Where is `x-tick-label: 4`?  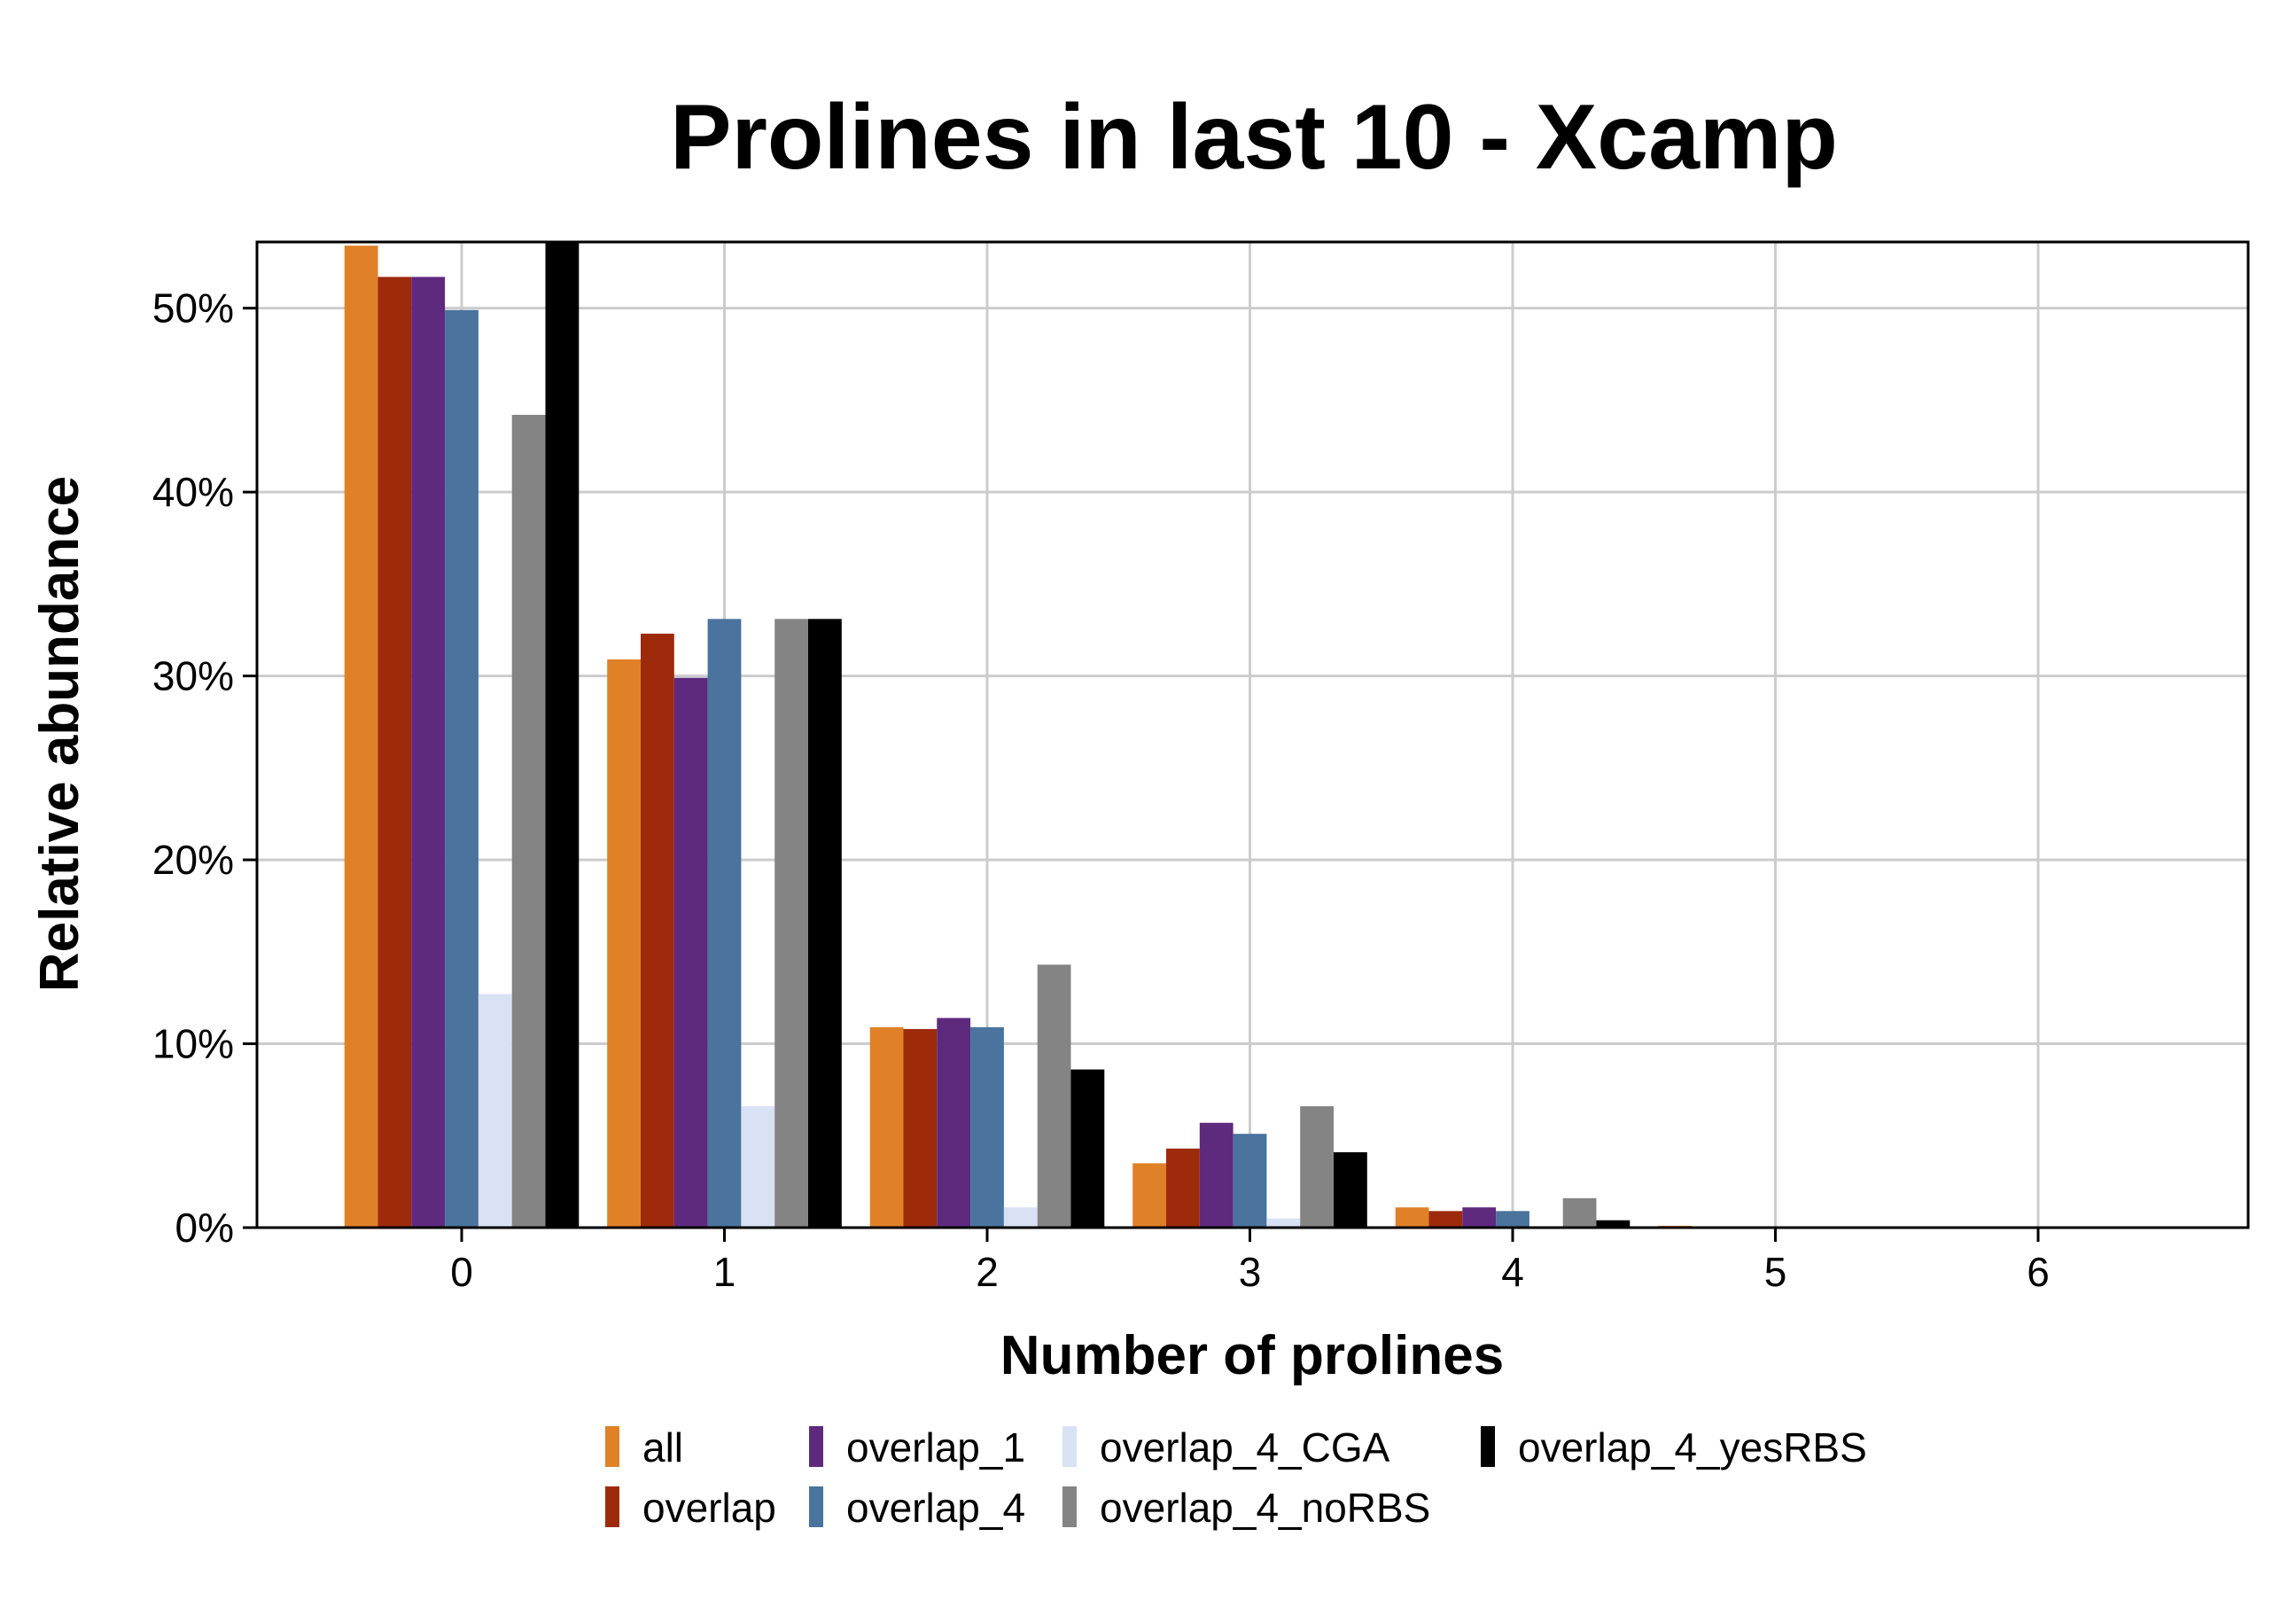 x-tick-label: 4 is located at coordinates (1512, 1272).